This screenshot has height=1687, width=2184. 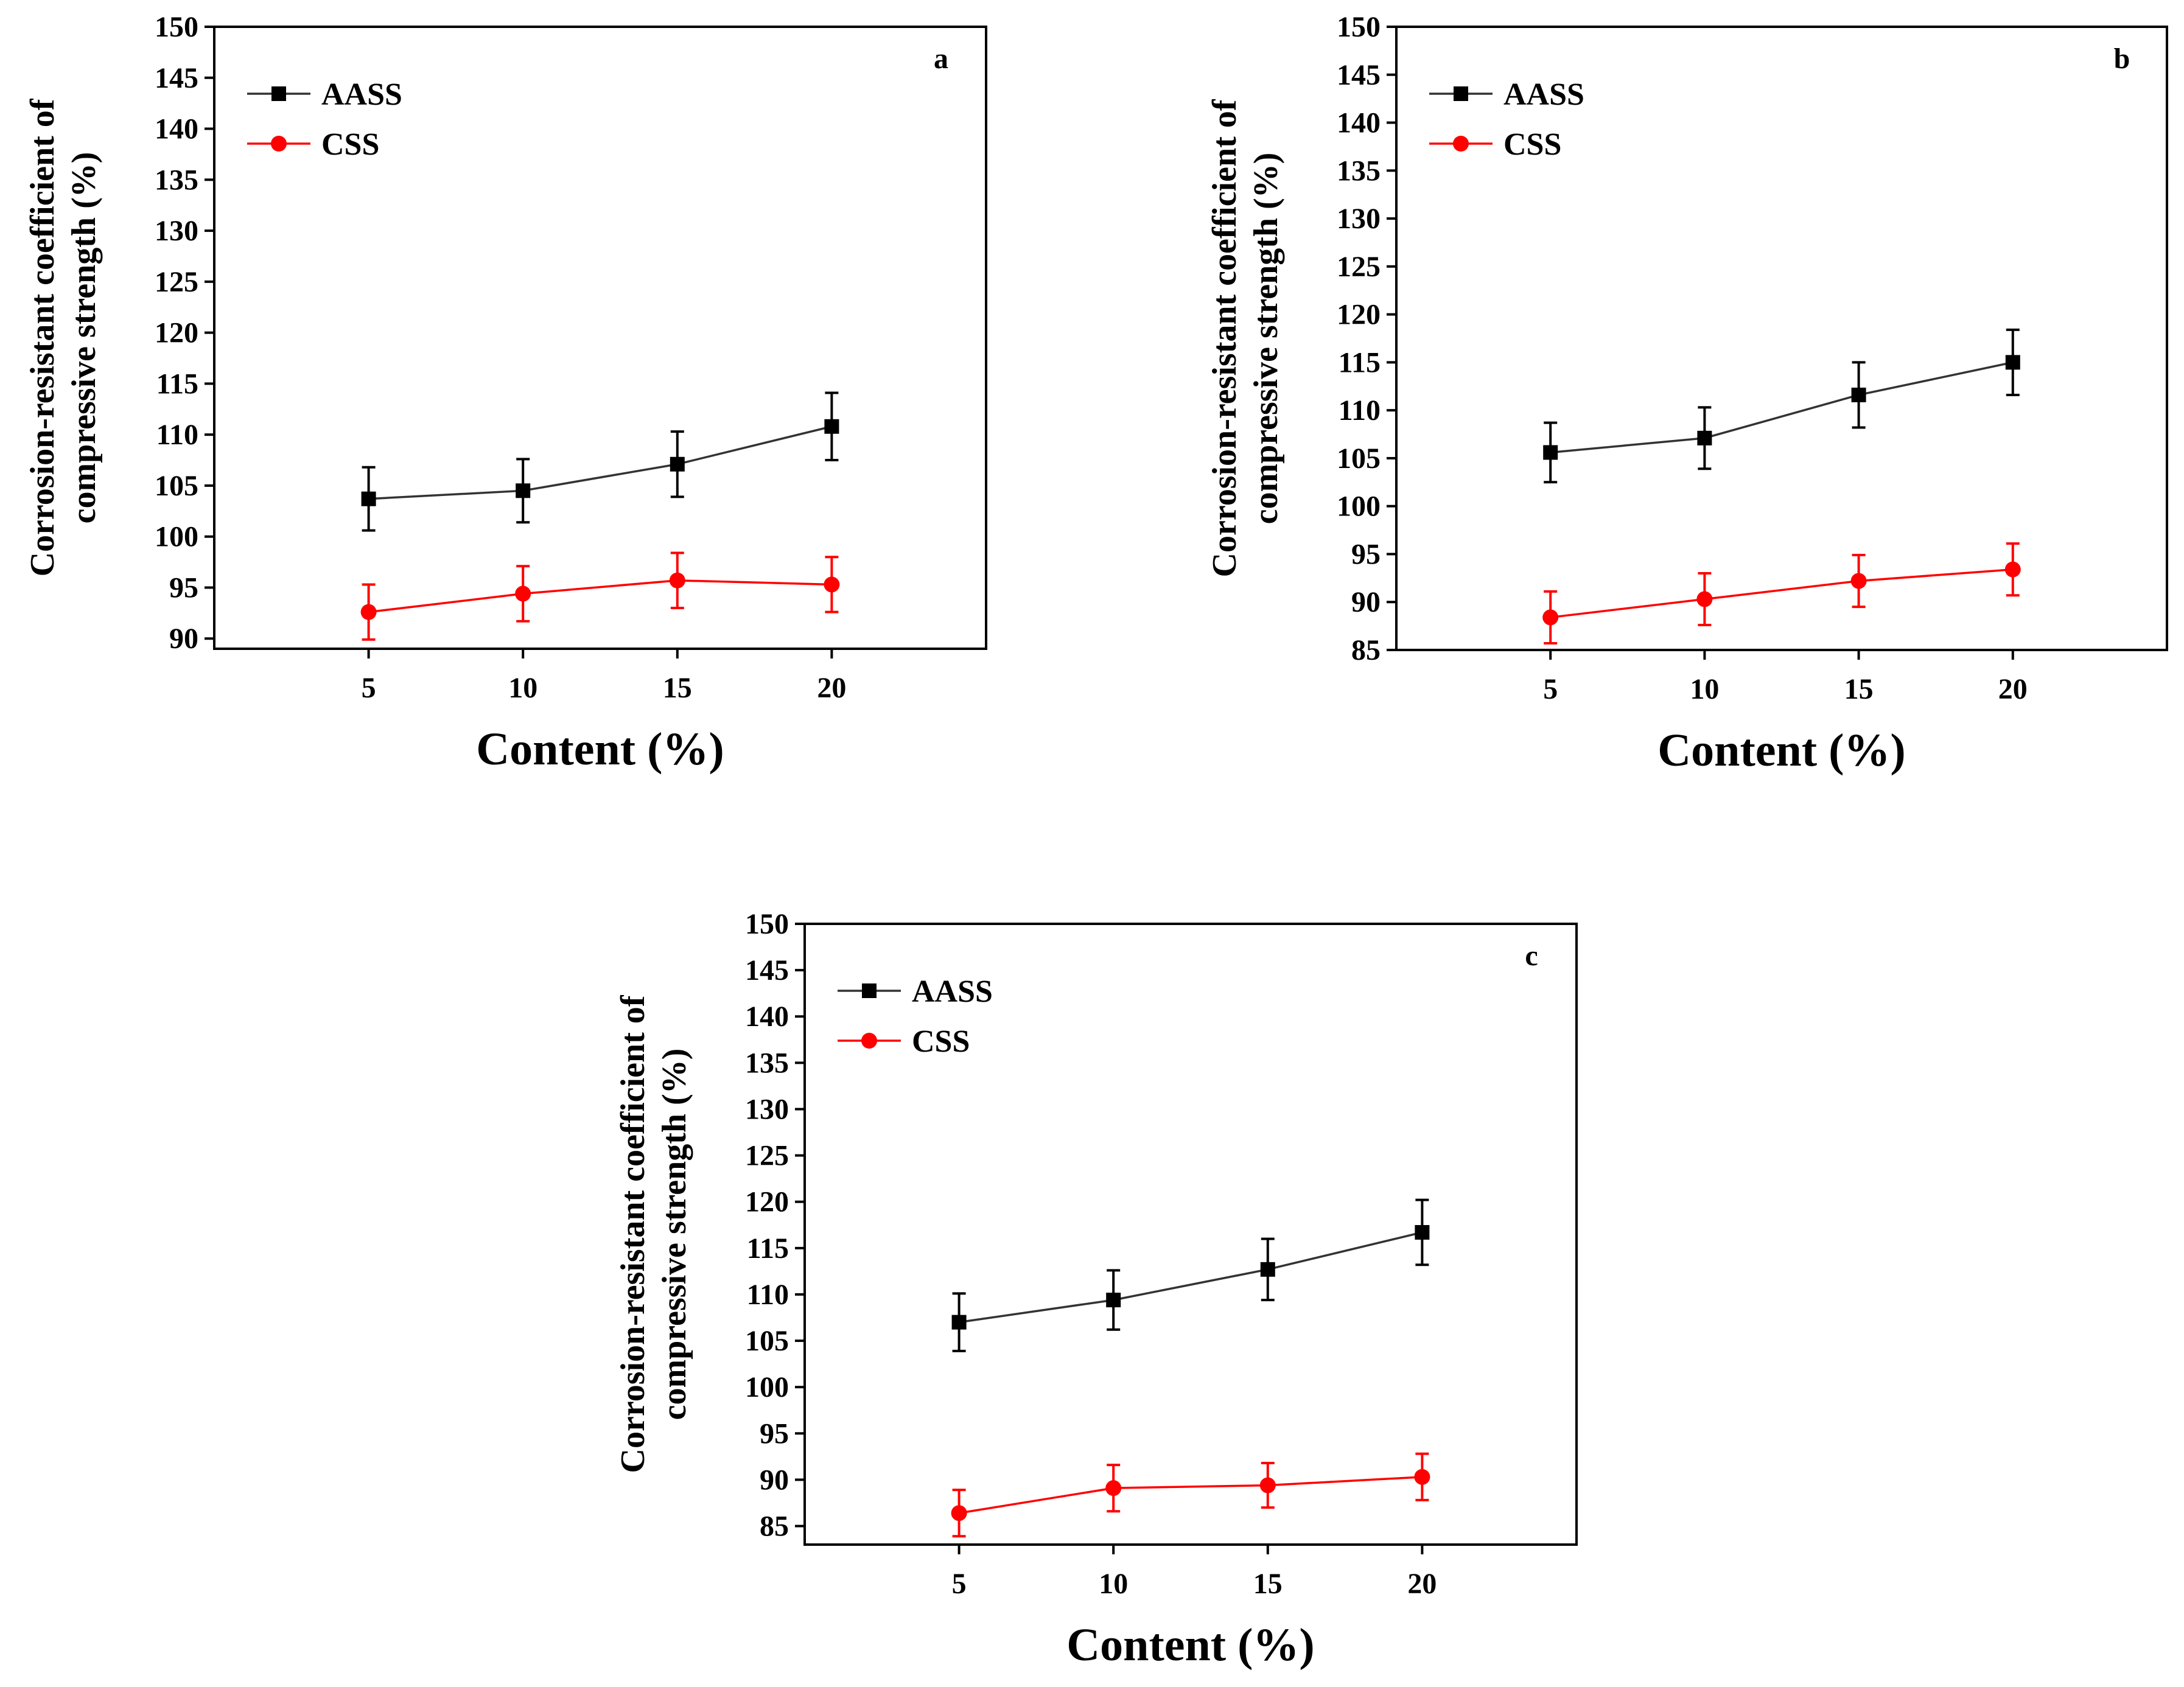 What do you see at coordinates (941, 59) in the screenshot?
I see `panel-label: a` at bounding box center [941, 59].